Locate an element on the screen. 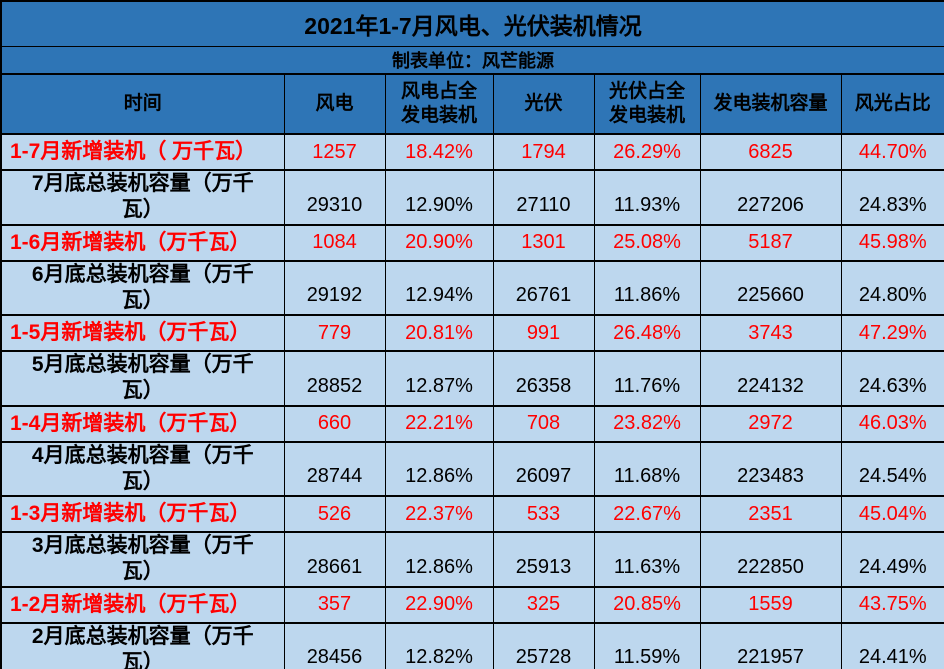 This screenshot has width=944, height=669. cell-value: 24.80% is located at coordinates (892, 287).